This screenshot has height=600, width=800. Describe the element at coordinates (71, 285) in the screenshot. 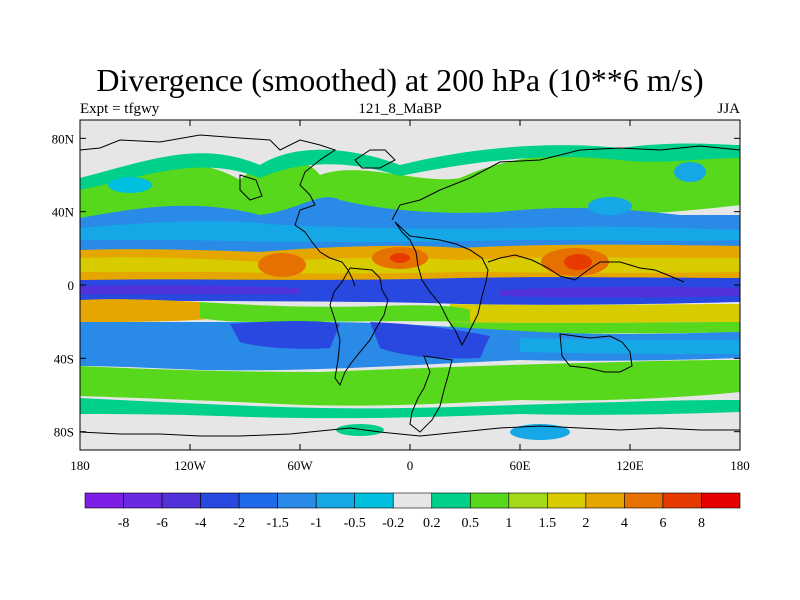

I see `y-tick-label: 0` at that location.